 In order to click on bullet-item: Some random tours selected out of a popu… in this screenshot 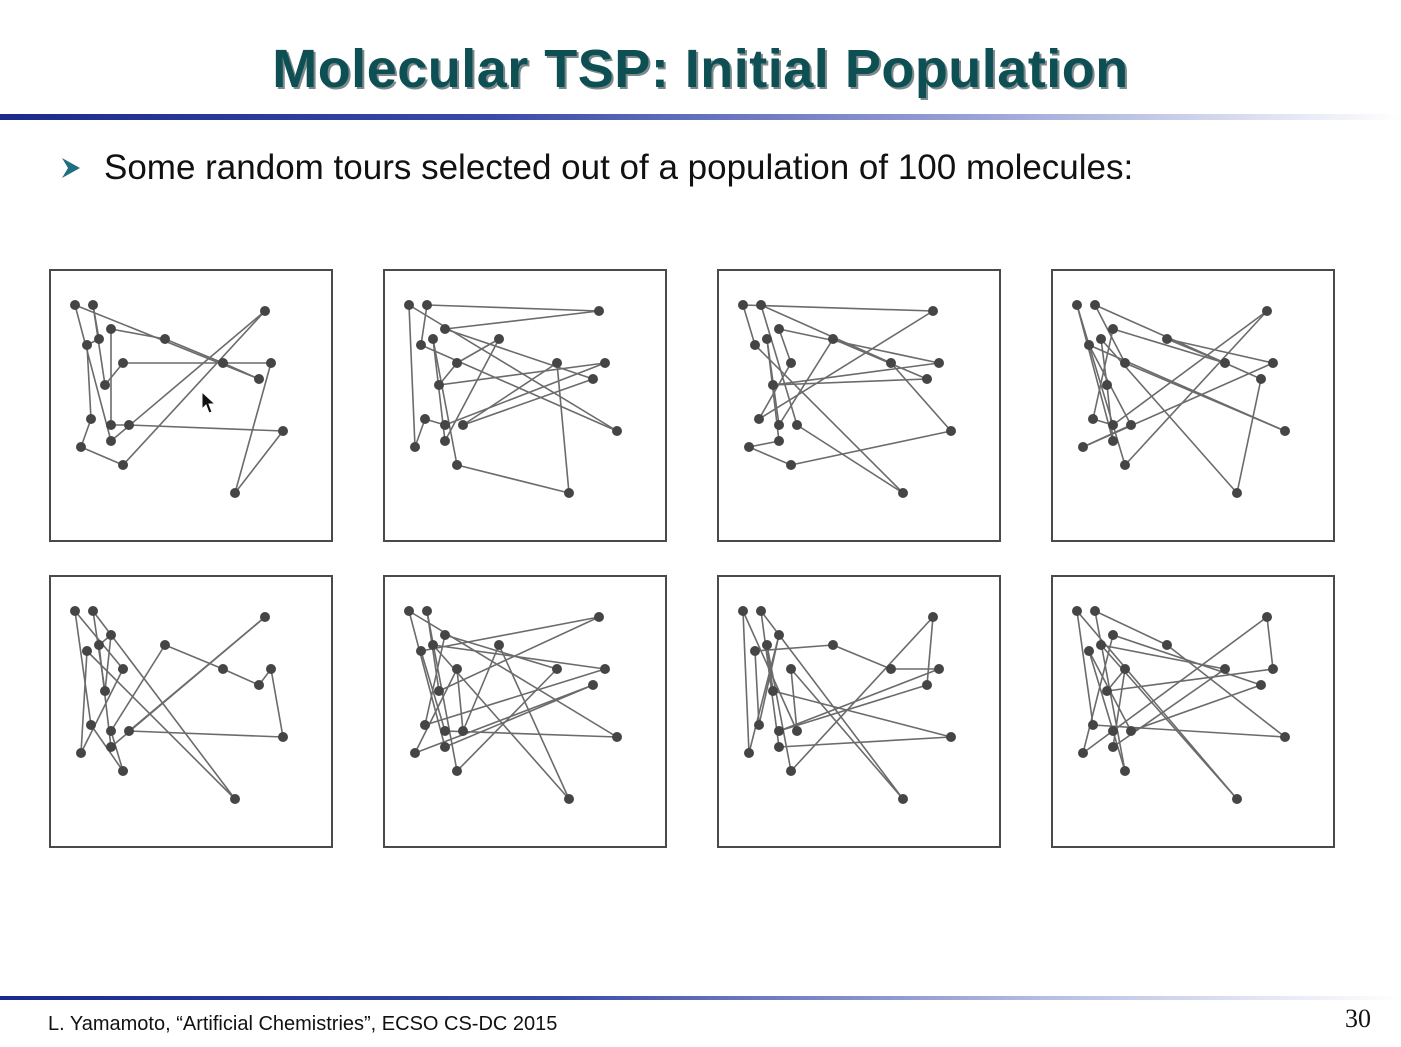, I will do `click(596, 168)`.